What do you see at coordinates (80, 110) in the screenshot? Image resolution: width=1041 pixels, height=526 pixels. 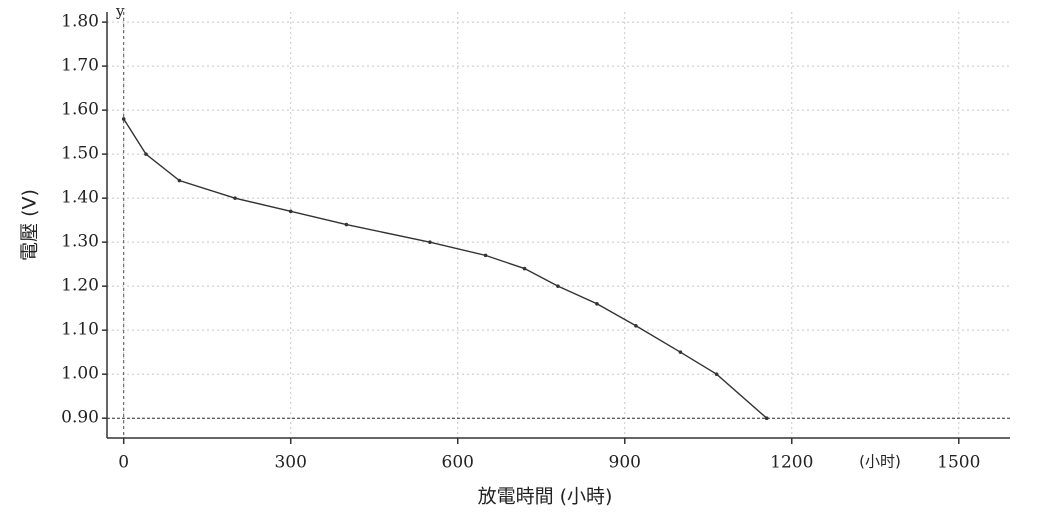 I see `y-tick-label: 1.60` at bounding box center [80, 110].